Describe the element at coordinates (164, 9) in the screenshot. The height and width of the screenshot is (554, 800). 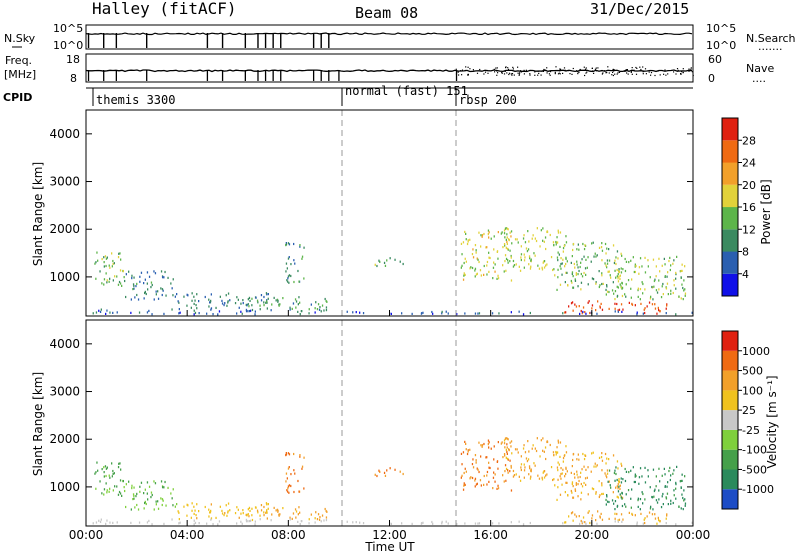
I see `station-title: Halley (fitACF)` at that location.